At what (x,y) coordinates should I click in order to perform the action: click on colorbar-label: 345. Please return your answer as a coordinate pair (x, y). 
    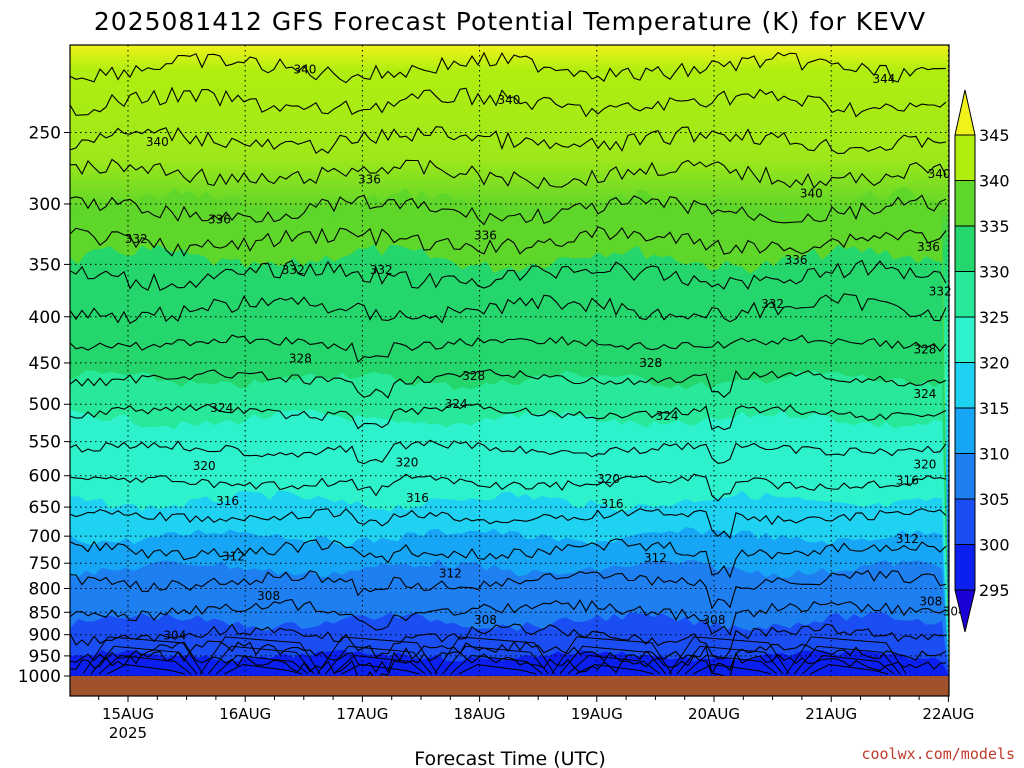
    Looking at the image, I should click on (994, 135).